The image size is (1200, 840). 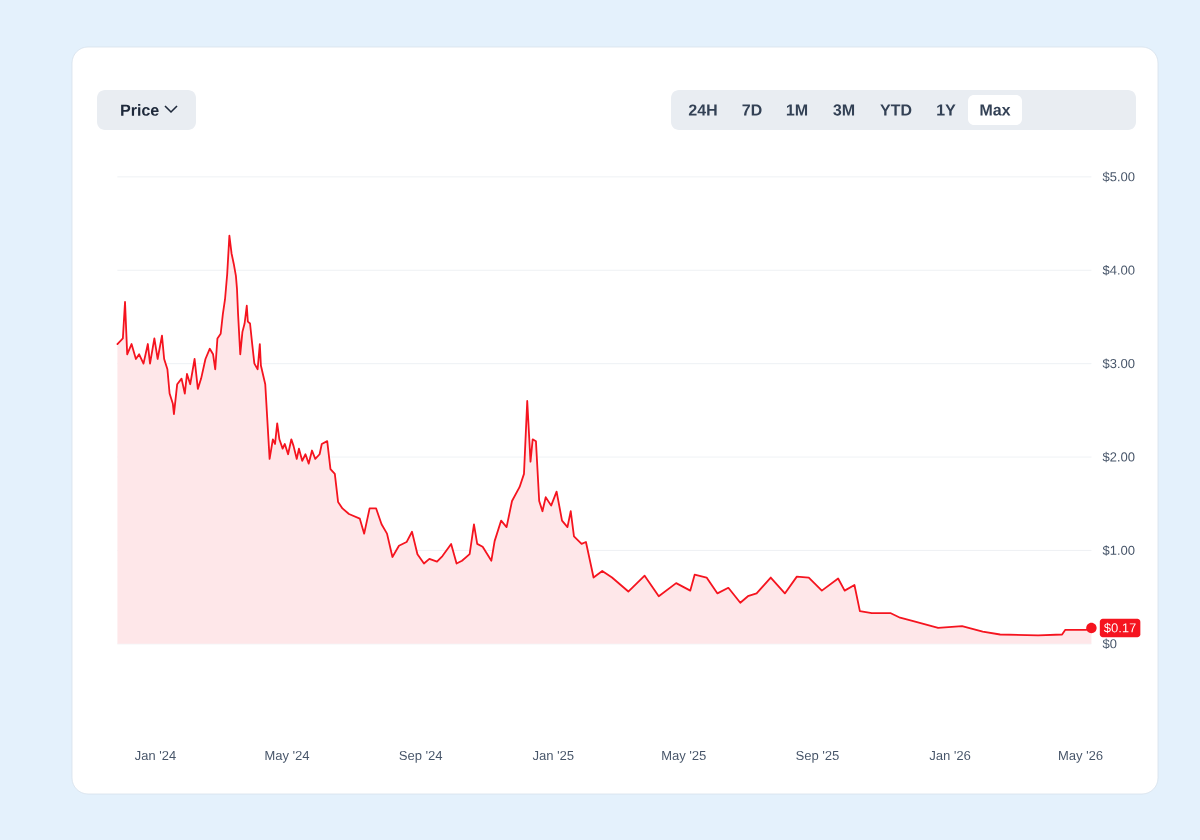 What do you see at coordinates (752, 110) in the screenshot?
I see `text: 7D` at bounding box center [752, 110].